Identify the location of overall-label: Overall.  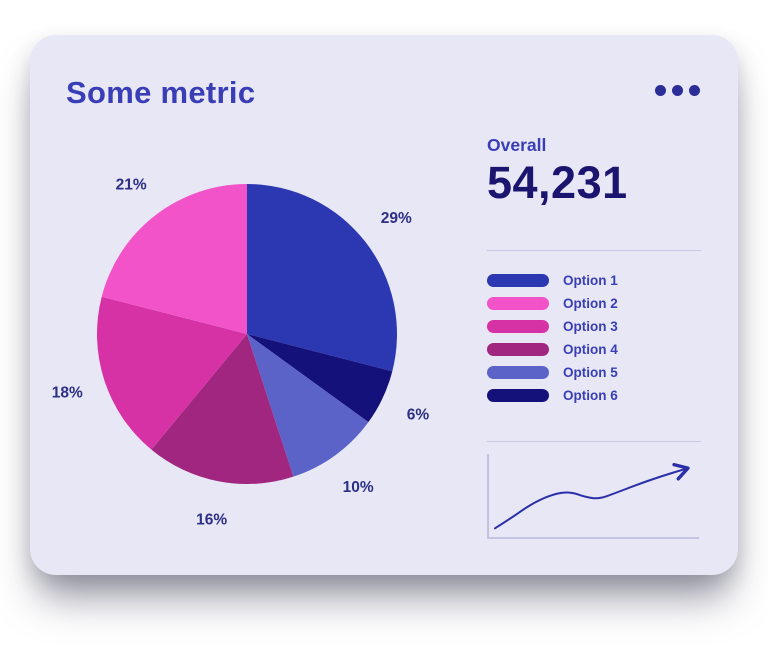
(517, 145).